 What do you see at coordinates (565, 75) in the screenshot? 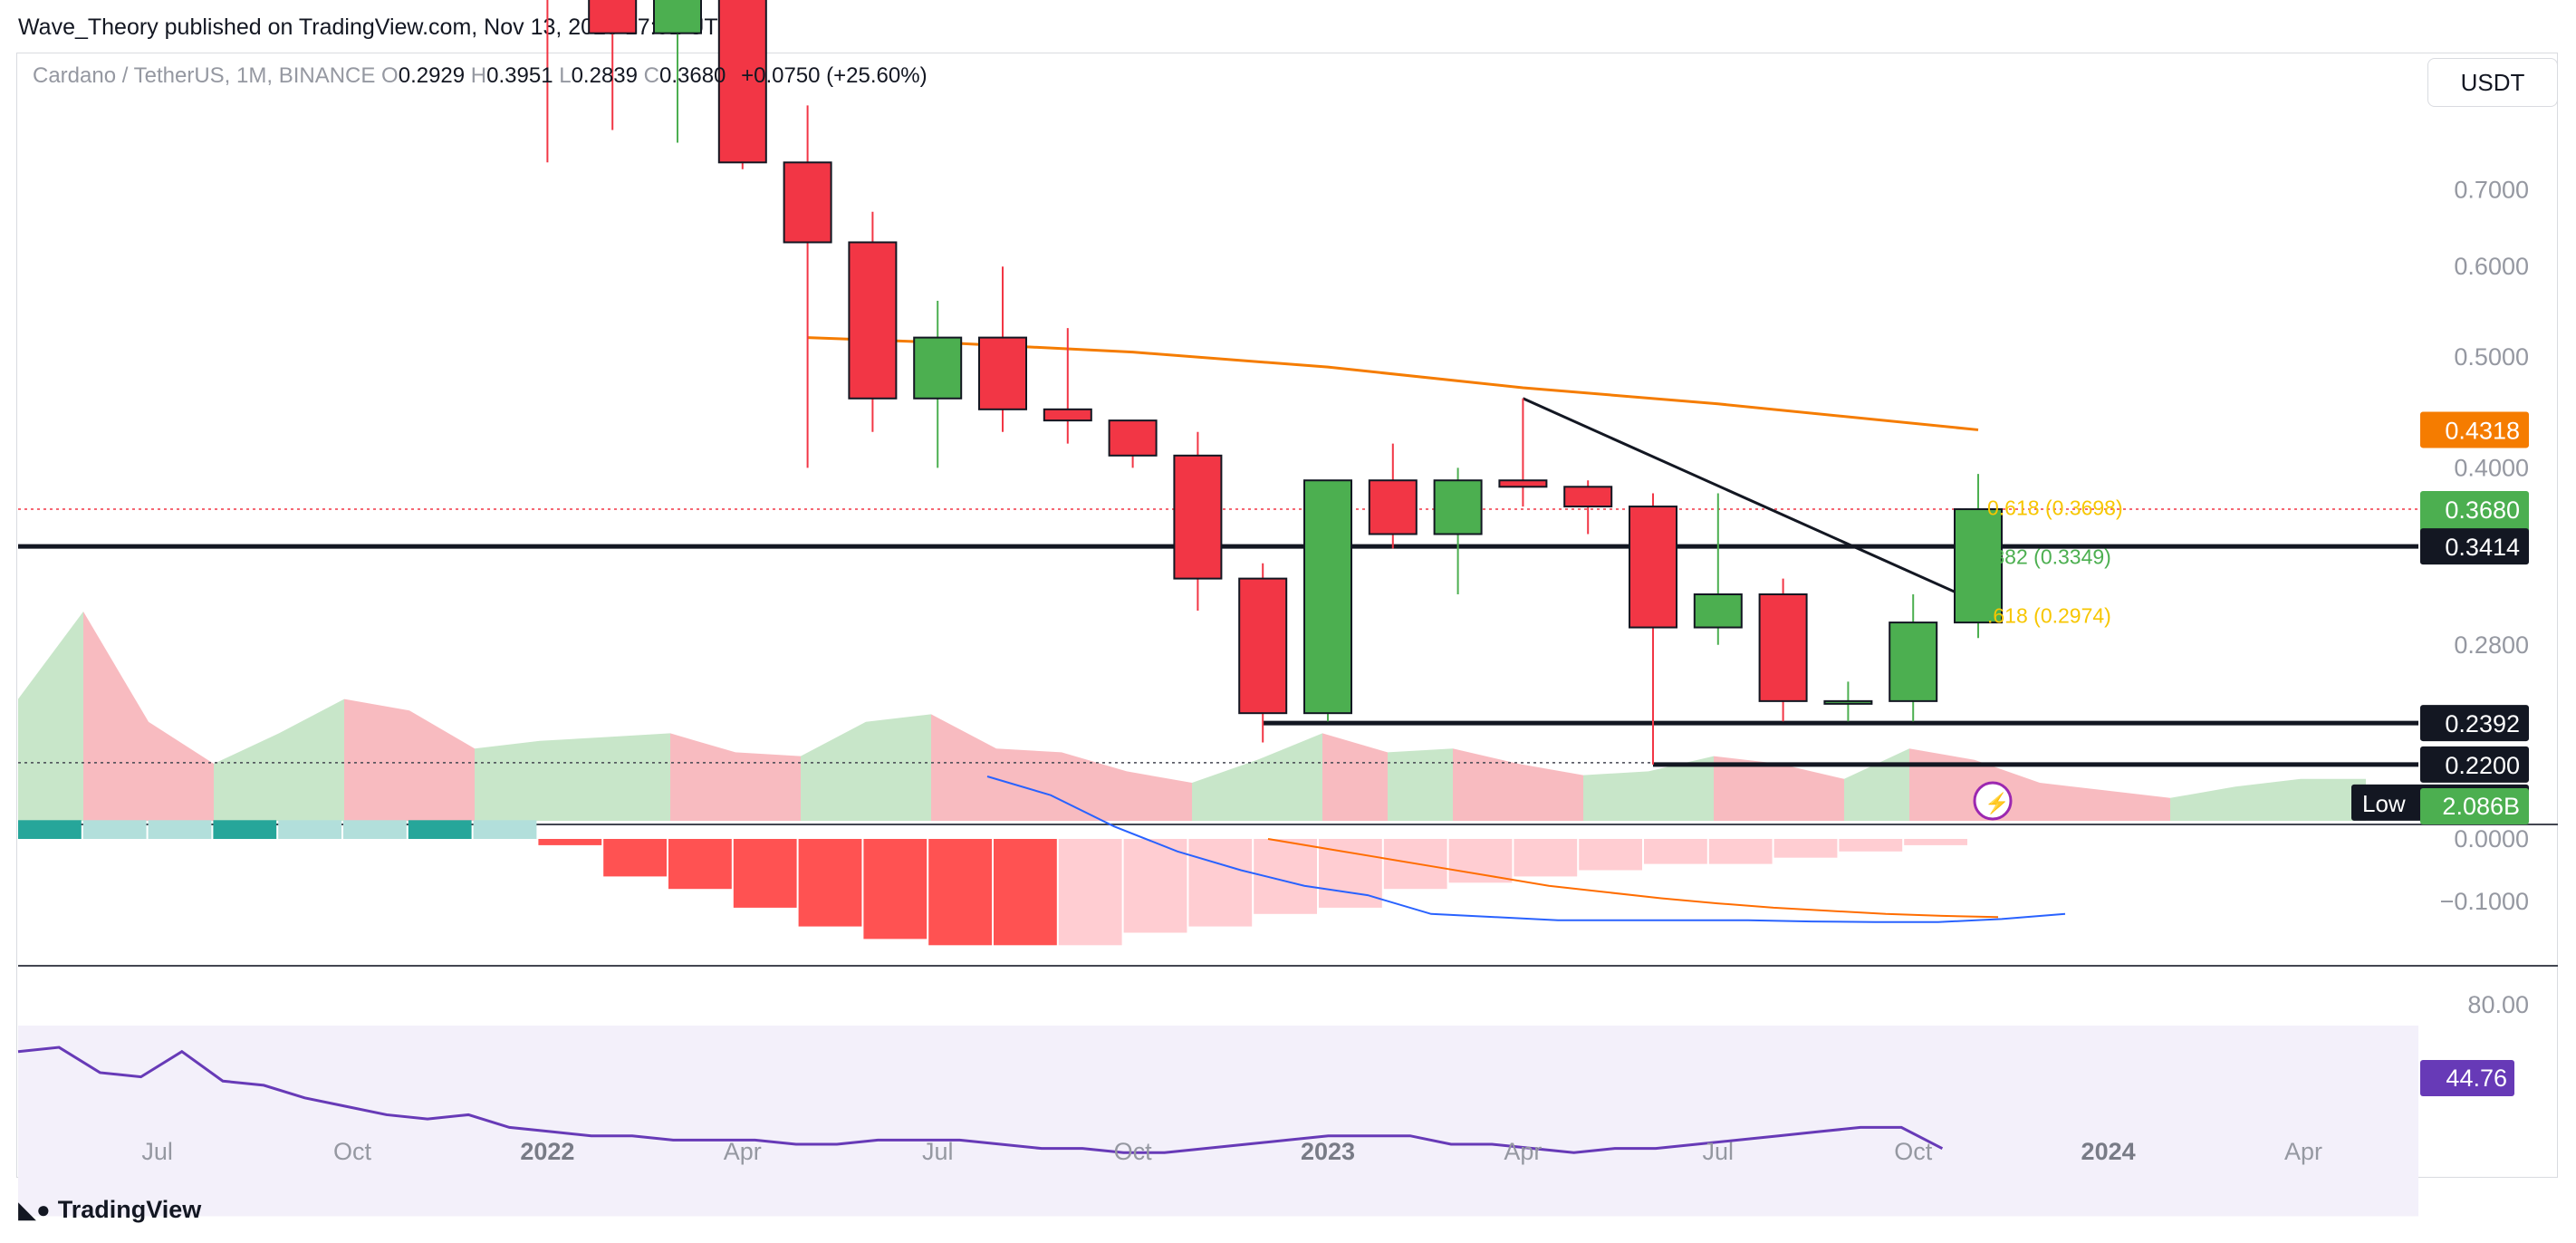
I see `low-label: L` at bounding box center [565, 75].